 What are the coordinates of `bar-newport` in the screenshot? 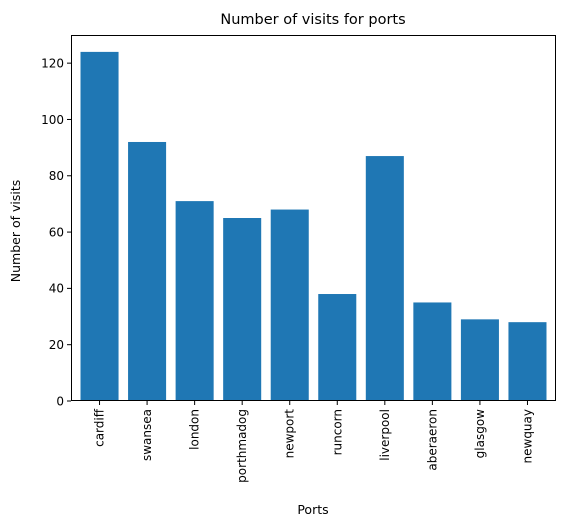 It's located at (289, 305).